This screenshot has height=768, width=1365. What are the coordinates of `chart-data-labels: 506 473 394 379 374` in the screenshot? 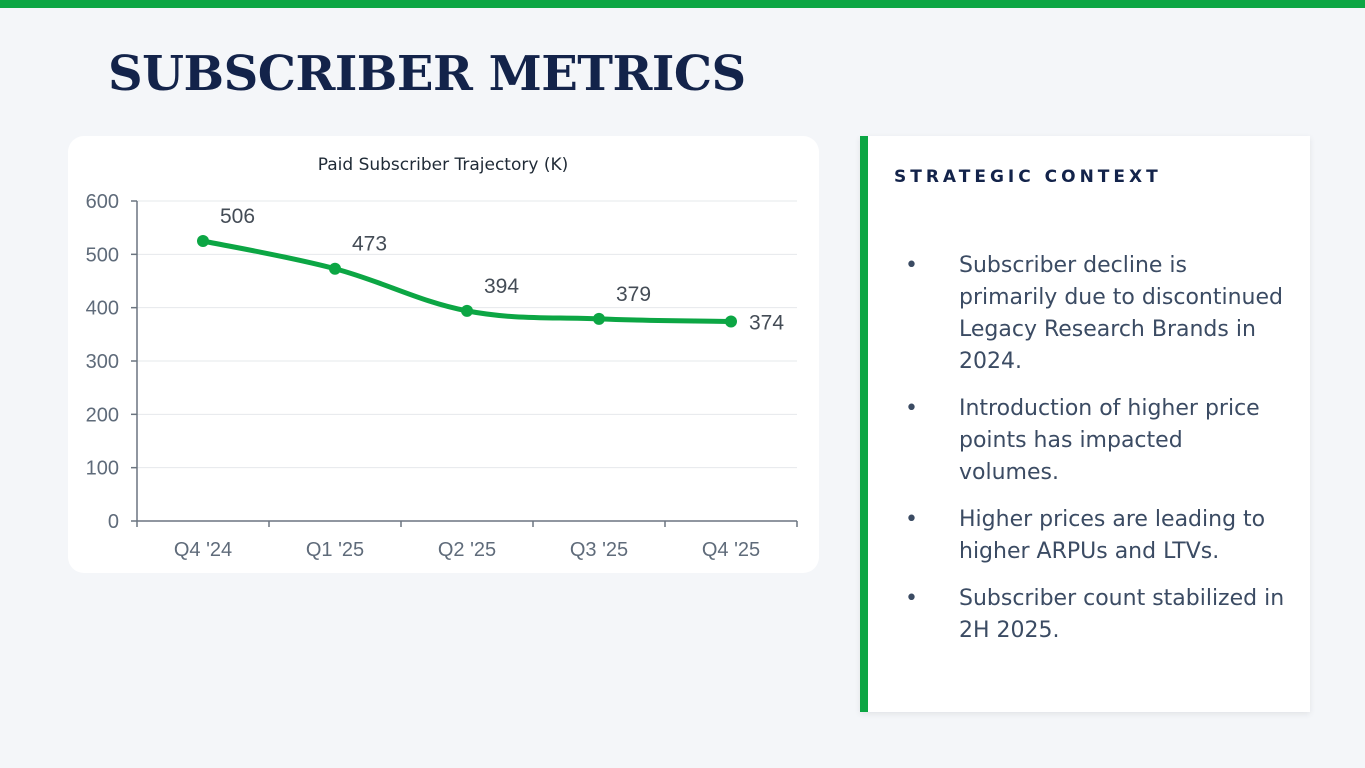 It's located at (502, 270).